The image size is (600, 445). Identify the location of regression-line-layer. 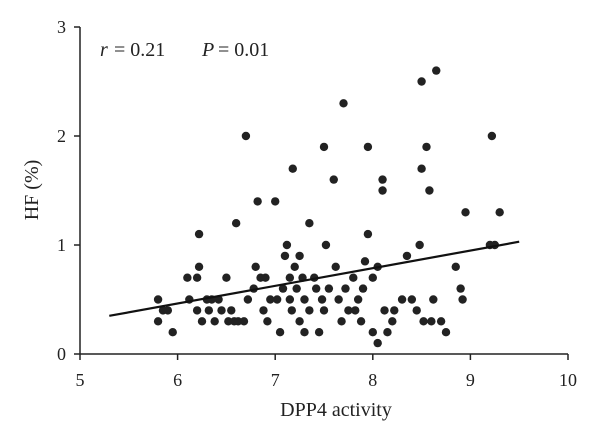
(314, 278).